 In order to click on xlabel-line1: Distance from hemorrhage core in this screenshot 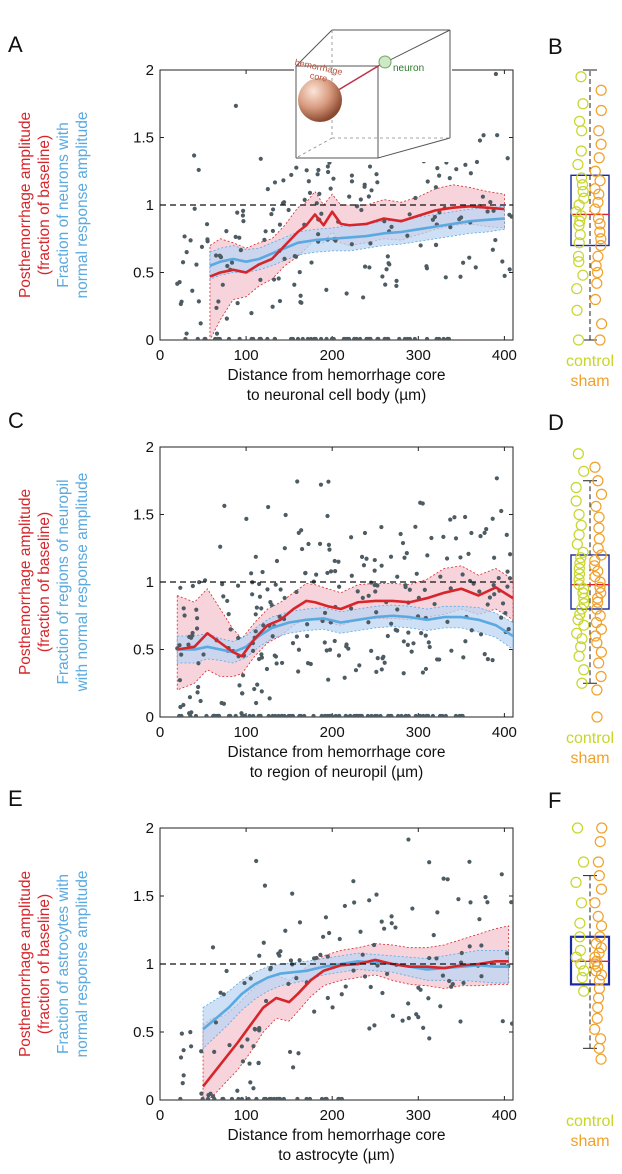, I will do `click(337, 752)`.